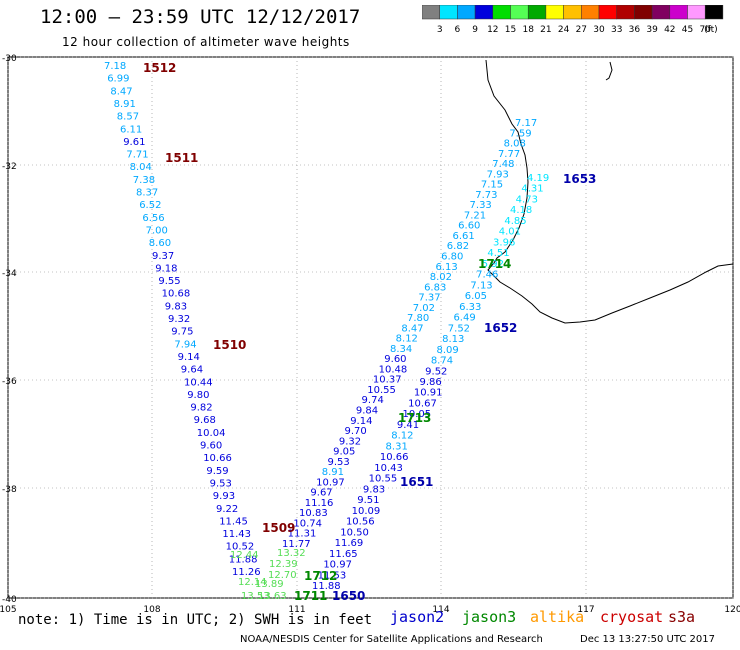 The width and height of the screenshot is (740, 650). What do you see at coordinates (221, 483) in the screenshot?
I see `wave-height-label: 9.53` at bounding box center [221, 483].